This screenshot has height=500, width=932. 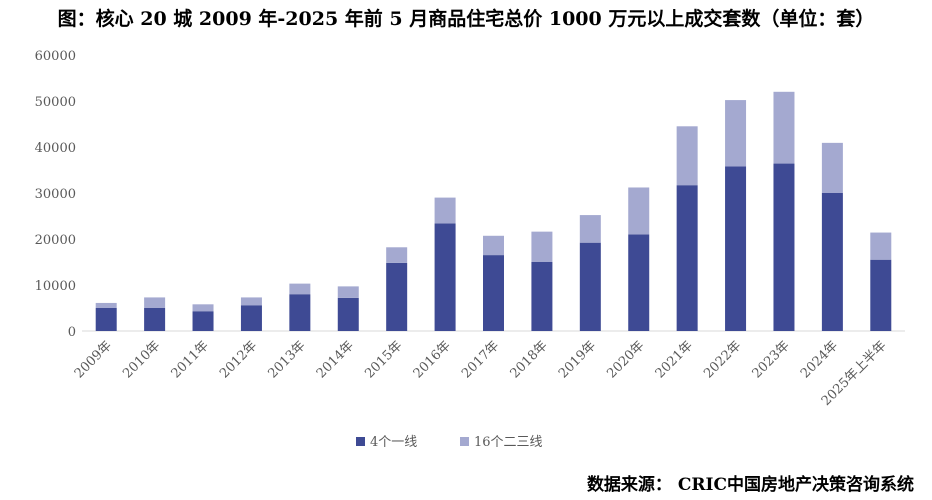 I want to click on y-tick-label: 30000, so click(x=55, y=194).